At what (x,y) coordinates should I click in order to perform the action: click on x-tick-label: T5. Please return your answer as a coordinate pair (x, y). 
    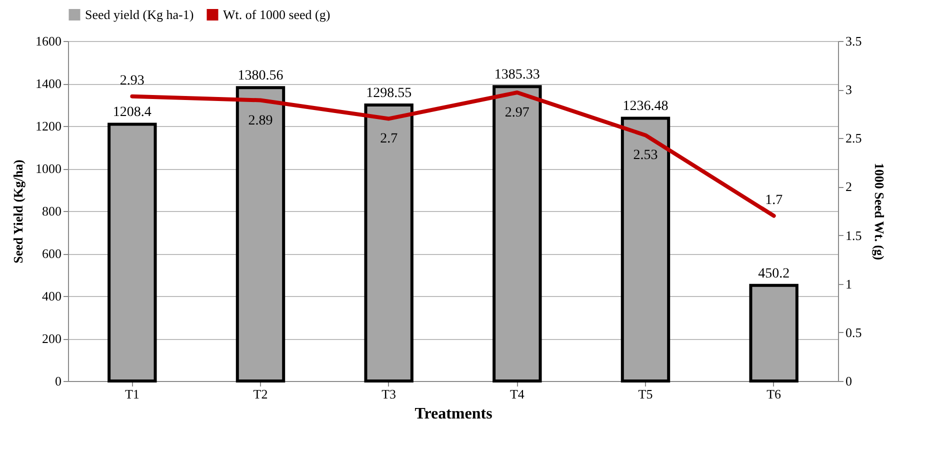
    Looking at the image, I should click on (645, 394).